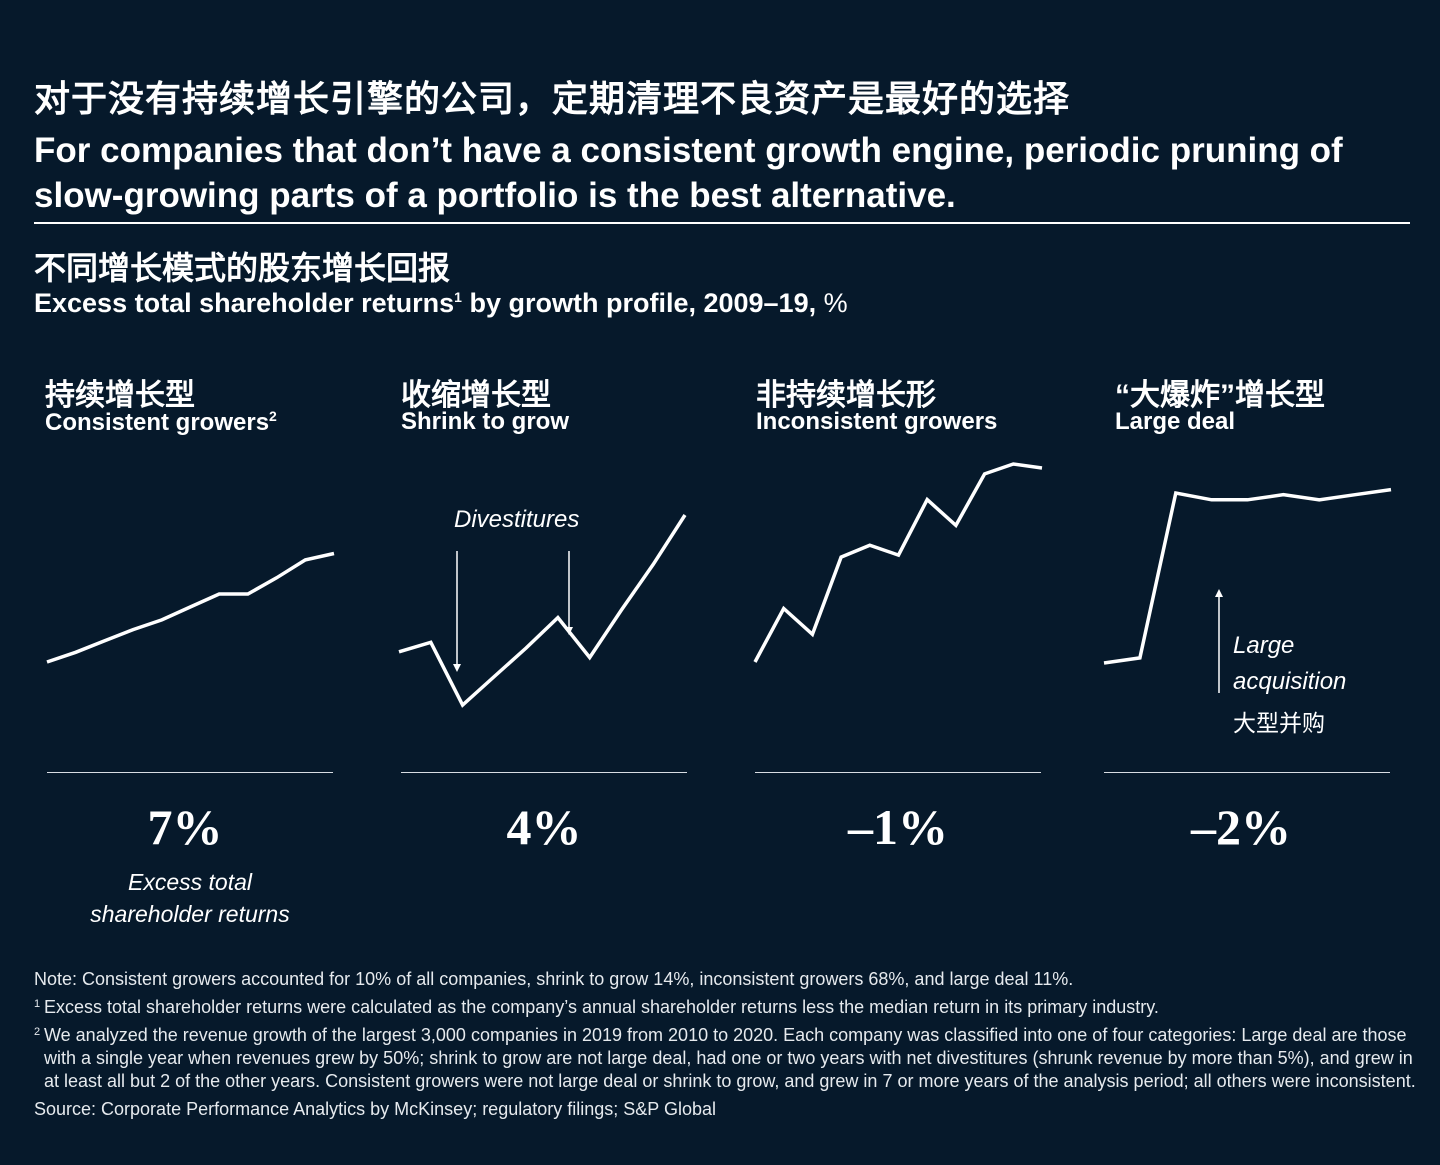 The width and height of the screenshot is (1440, 1165). I want to click on value-caption: Excess total shareholder returns, so click(190, 898).